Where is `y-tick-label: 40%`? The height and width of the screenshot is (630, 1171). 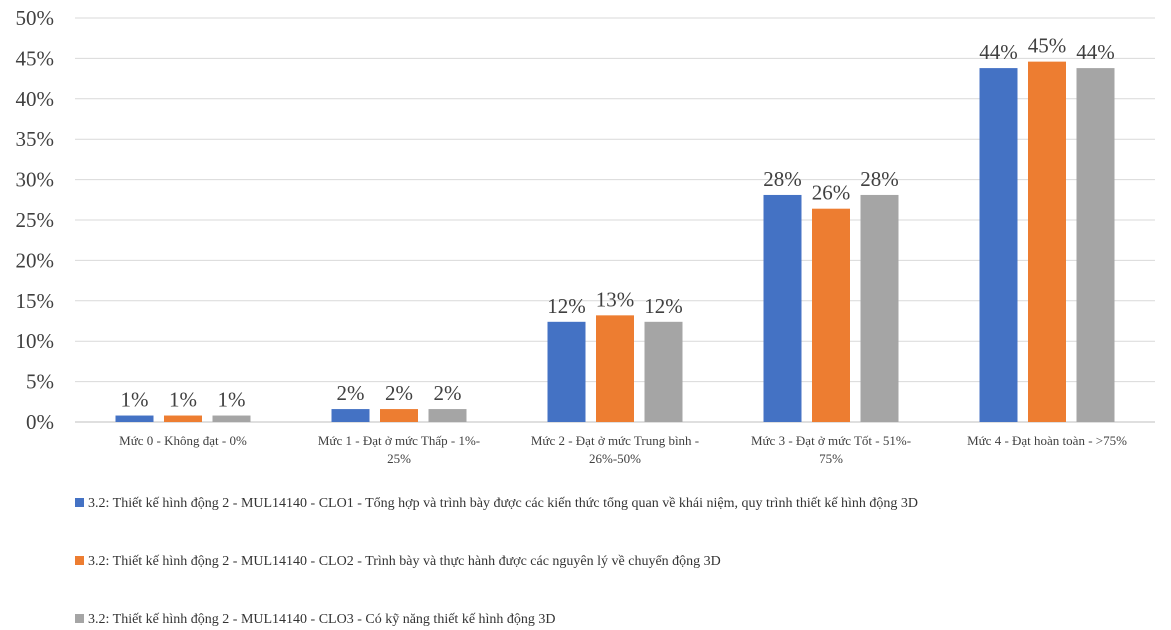 y-tick-label: 40% is located at coordinates (35, 99).